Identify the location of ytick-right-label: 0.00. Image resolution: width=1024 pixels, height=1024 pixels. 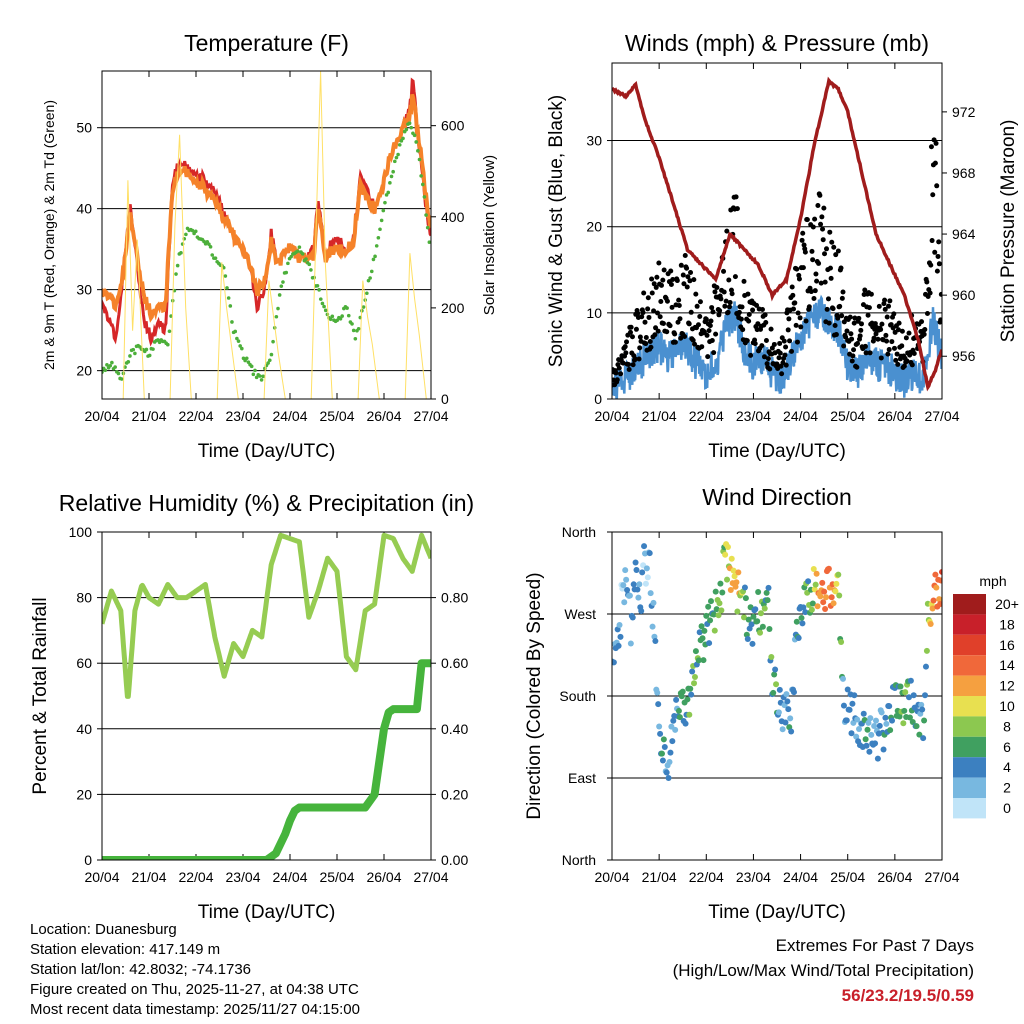
(454, 860).